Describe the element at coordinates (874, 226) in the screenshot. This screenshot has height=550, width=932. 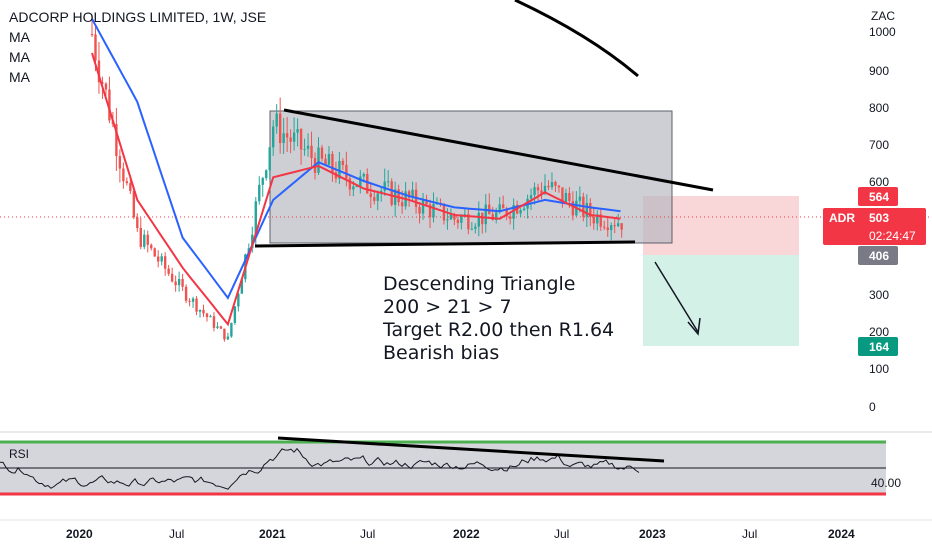
I see `symbol-price-tag` at that location.